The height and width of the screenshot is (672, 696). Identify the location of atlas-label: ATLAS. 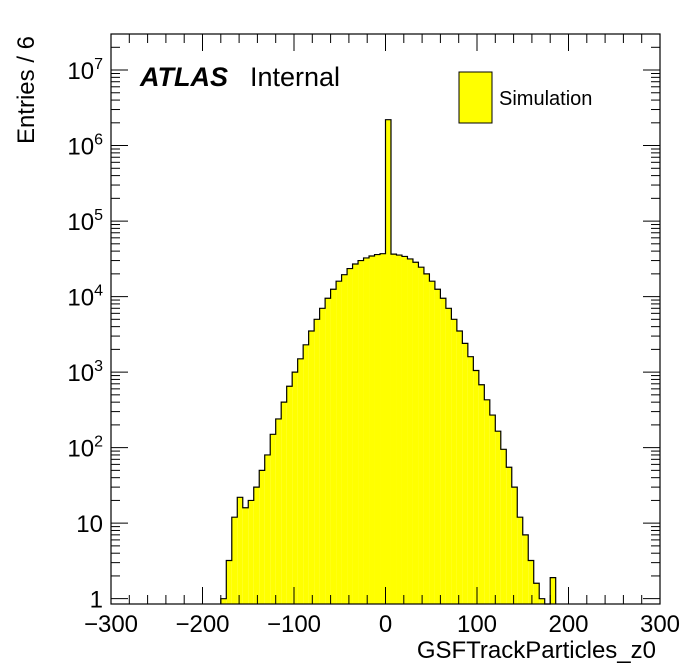
(183, 77).